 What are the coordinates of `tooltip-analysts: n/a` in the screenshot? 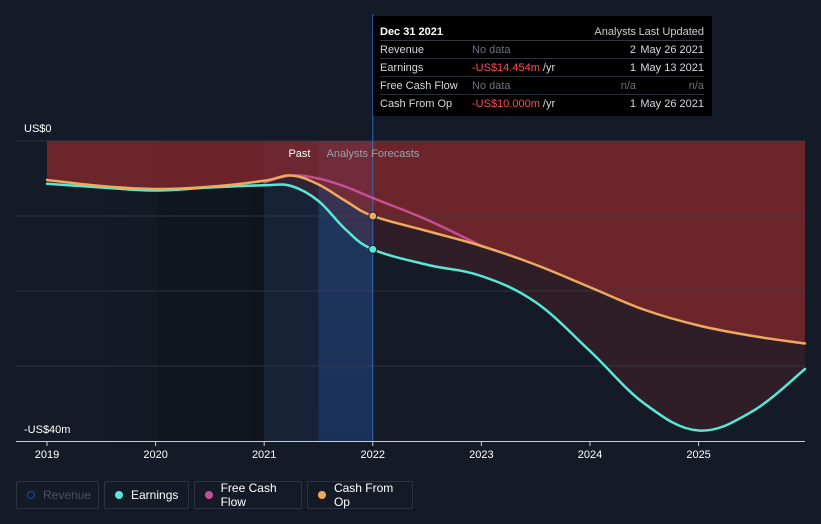 It's located at (610, 85).